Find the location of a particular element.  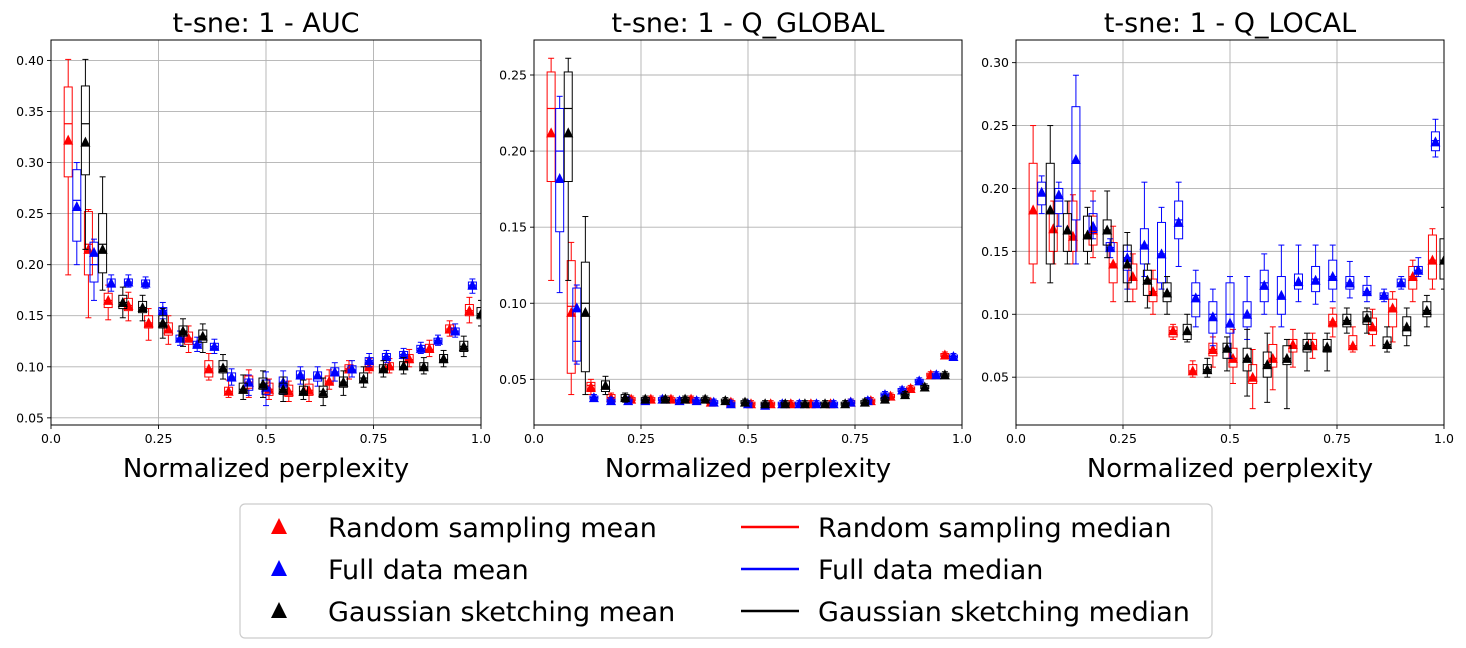

legend-entry: Full data mean is located at coordinates (400, 570).